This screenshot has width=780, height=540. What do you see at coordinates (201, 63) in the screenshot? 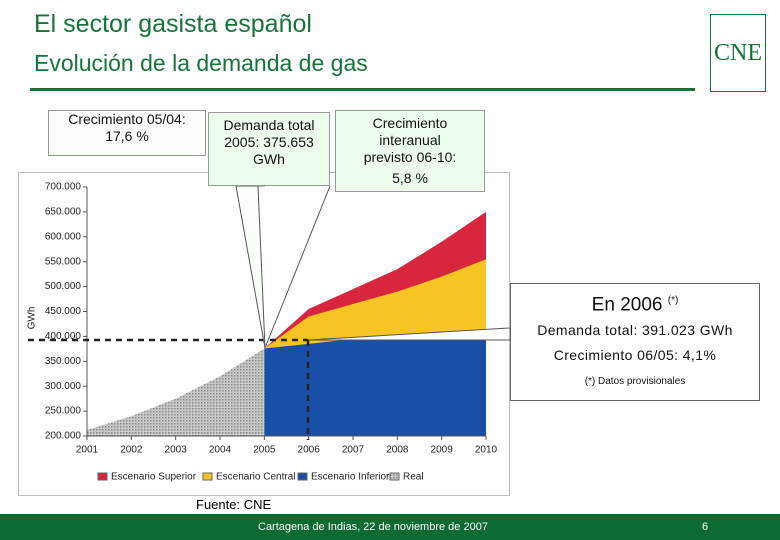
I see `subtitle: Evolución de la demanda de gas` at bounding box center [201, 63].